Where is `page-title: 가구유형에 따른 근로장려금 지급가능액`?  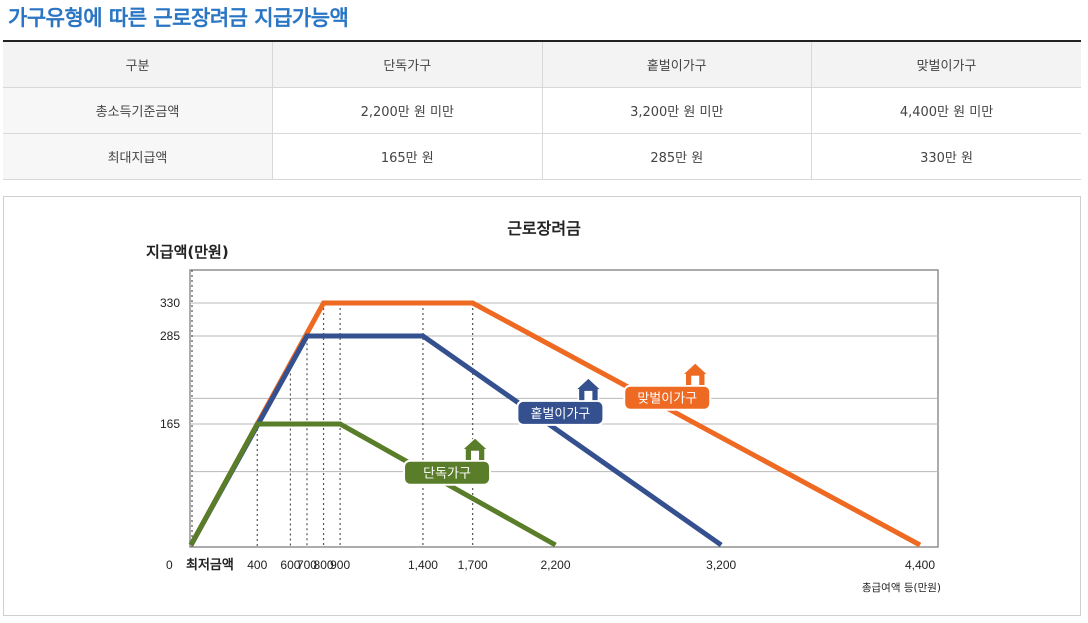 page-title: 가구유형에 따른 근로장려금 지급가능액 is located at coordinates (178, 18).